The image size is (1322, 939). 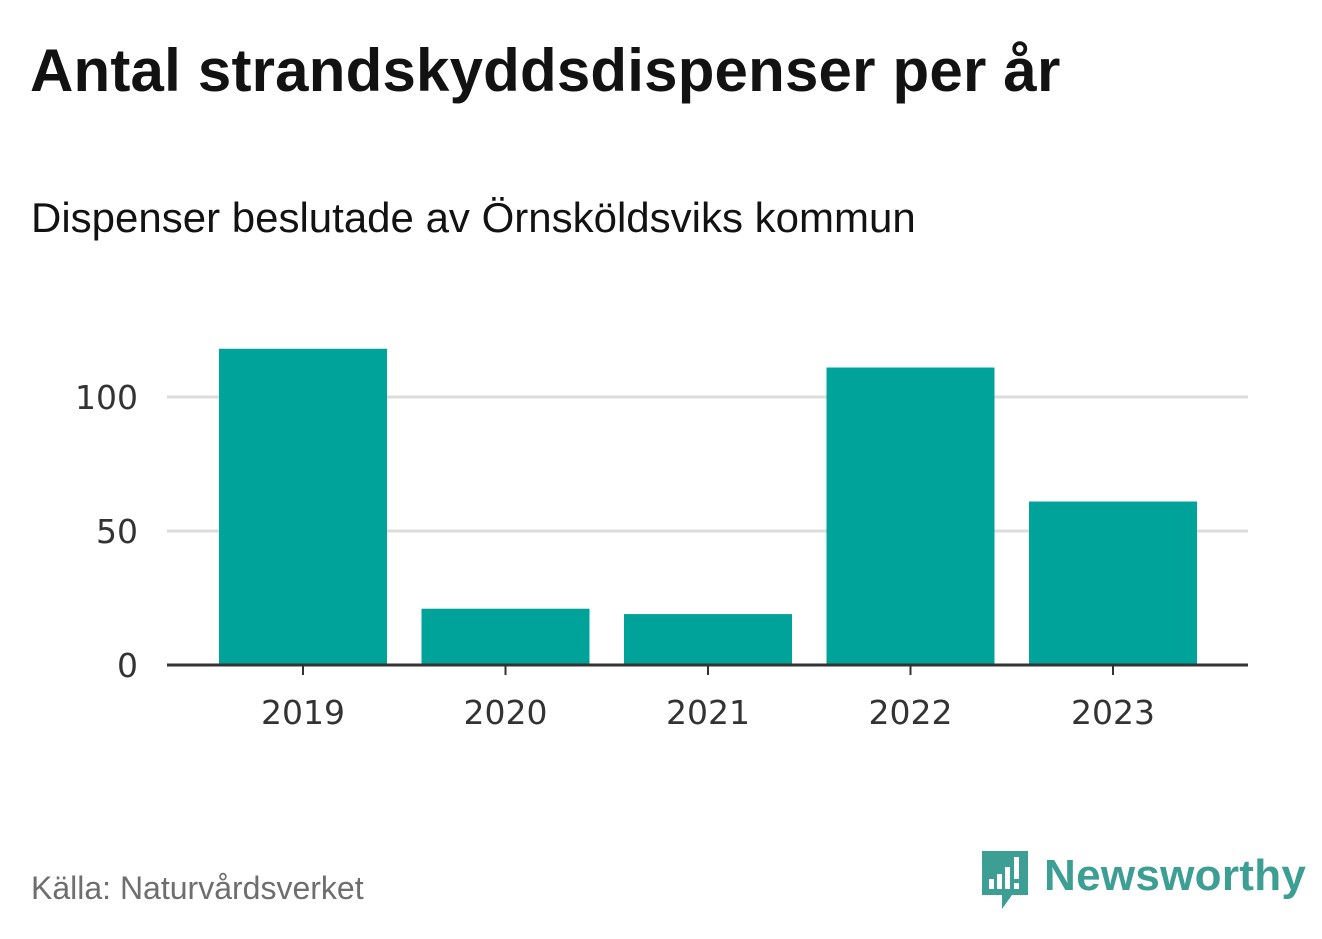 What do you see at coordinates (707, 669) in the screenshot?
I see `axes` at bounding box center [707, 669].